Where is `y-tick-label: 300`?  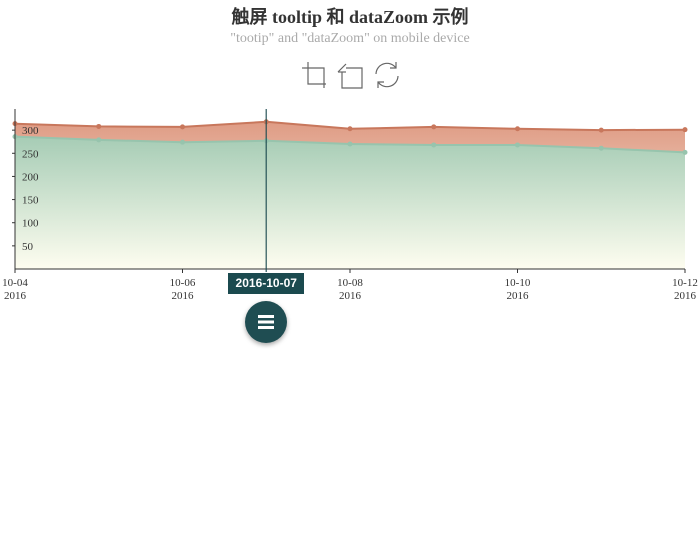
y-tick-label: 300 is located at coordinates (30, 131).